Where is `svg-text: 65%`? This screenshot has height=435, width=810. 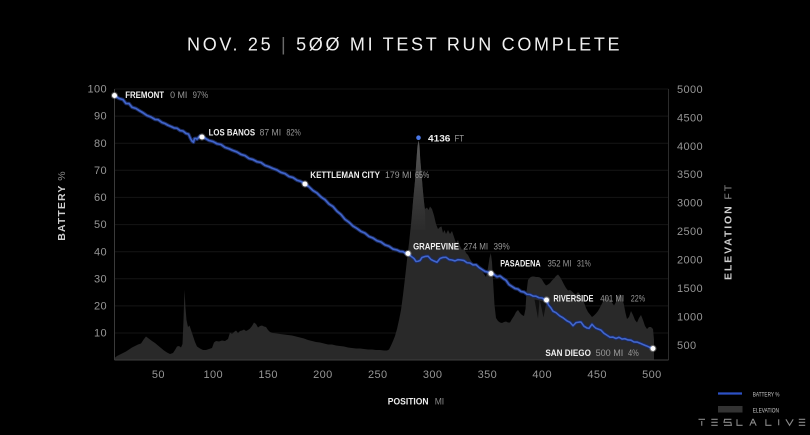 svg-text: 65% is located at coordinates (422, 175).